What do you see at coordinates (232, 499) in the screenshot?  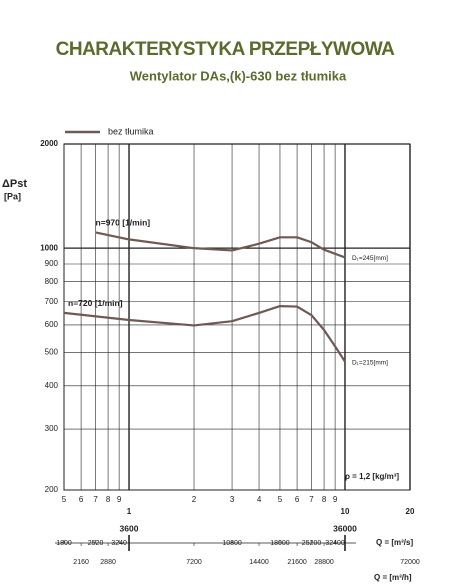 I see `x-tick-label: 3` at bounding box center [232, 499].